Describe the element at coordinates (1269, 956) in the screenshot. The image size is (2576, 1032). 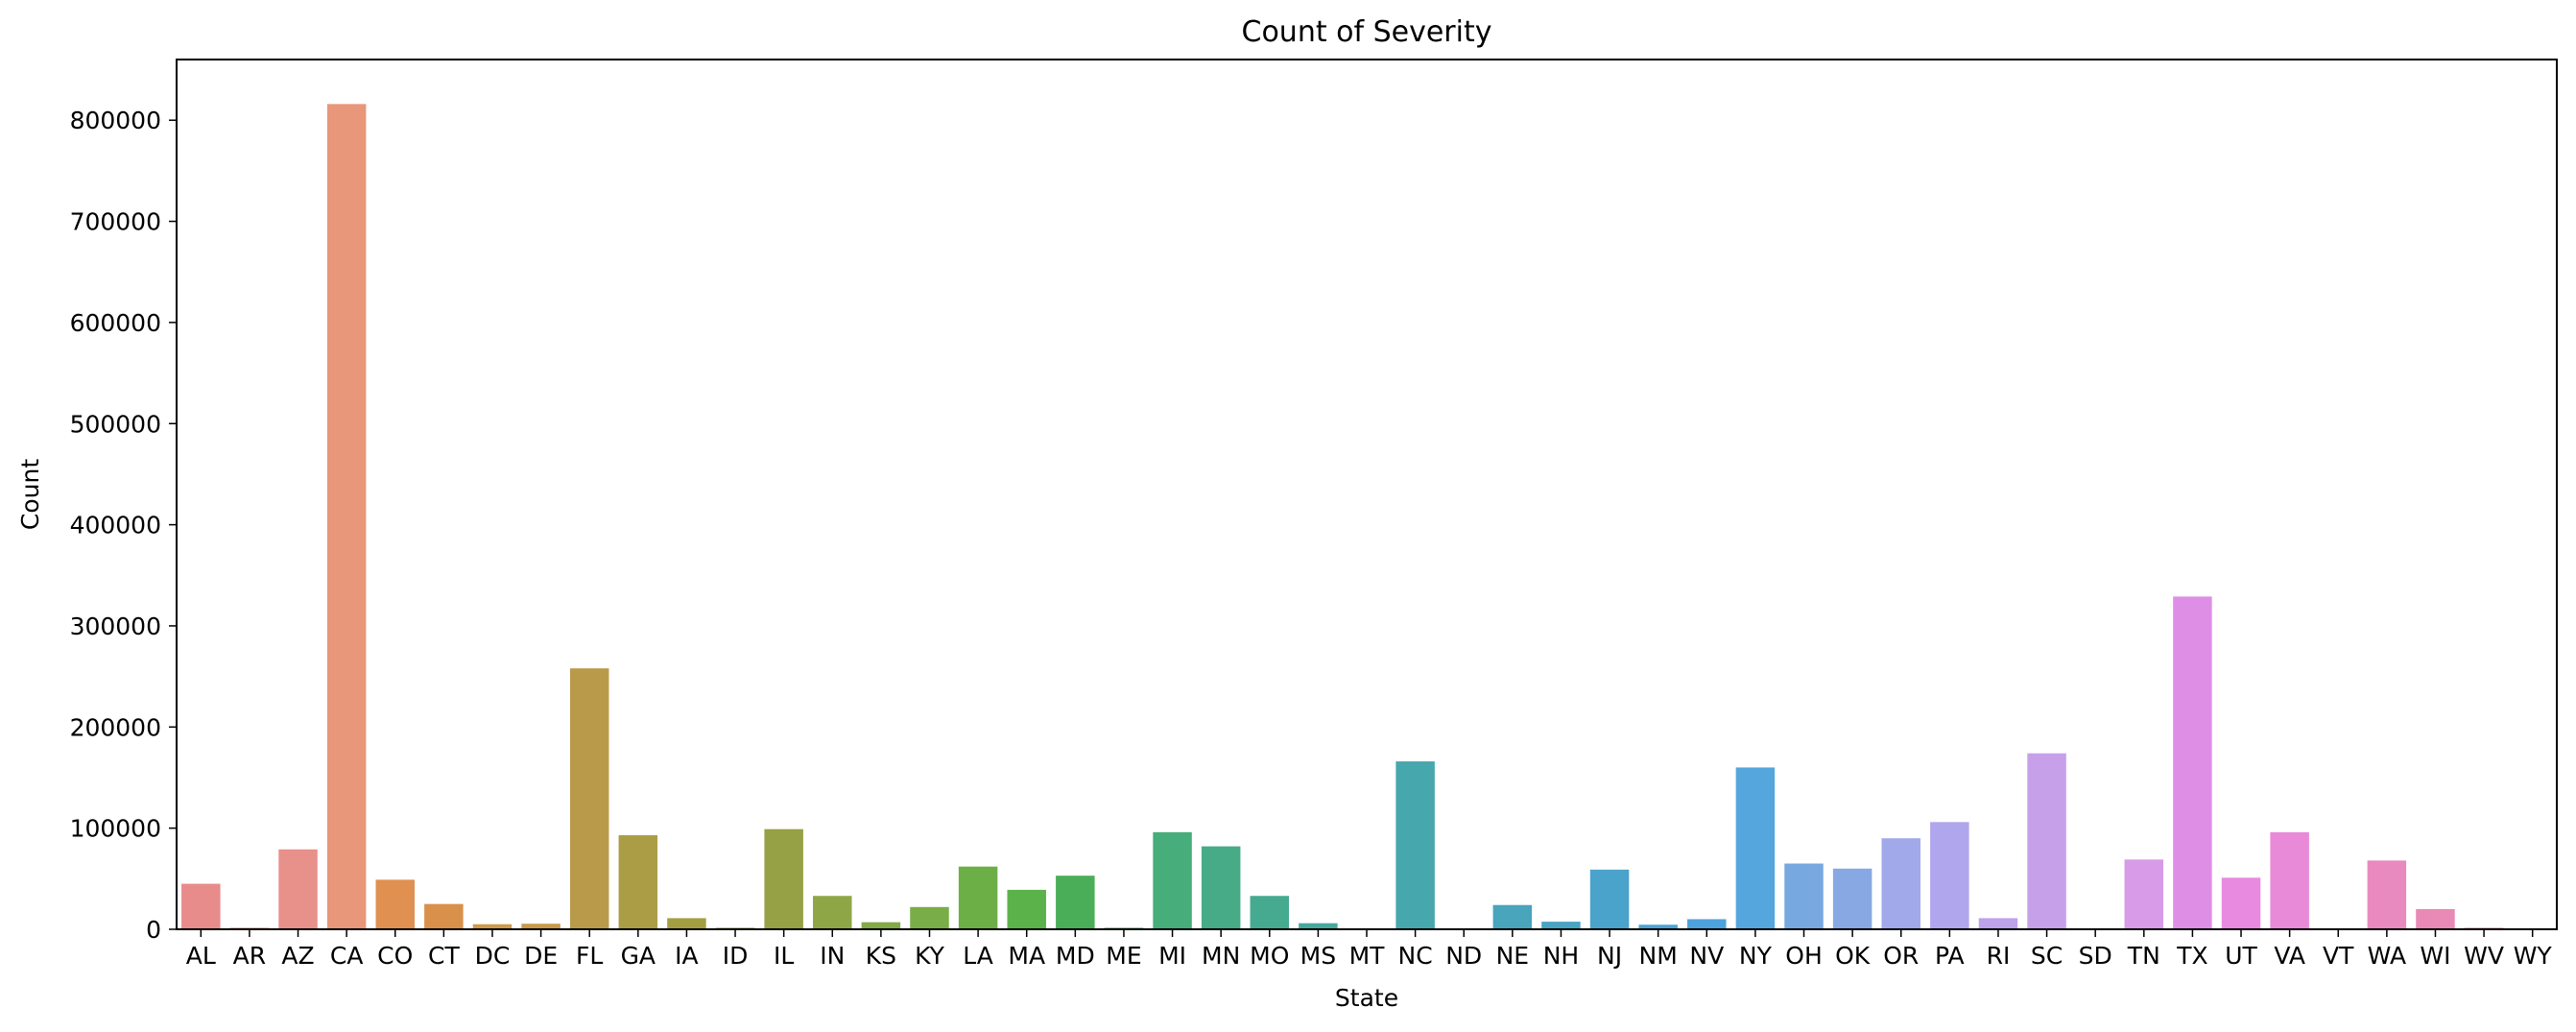
I see `x-tick-label: MO` at that location.